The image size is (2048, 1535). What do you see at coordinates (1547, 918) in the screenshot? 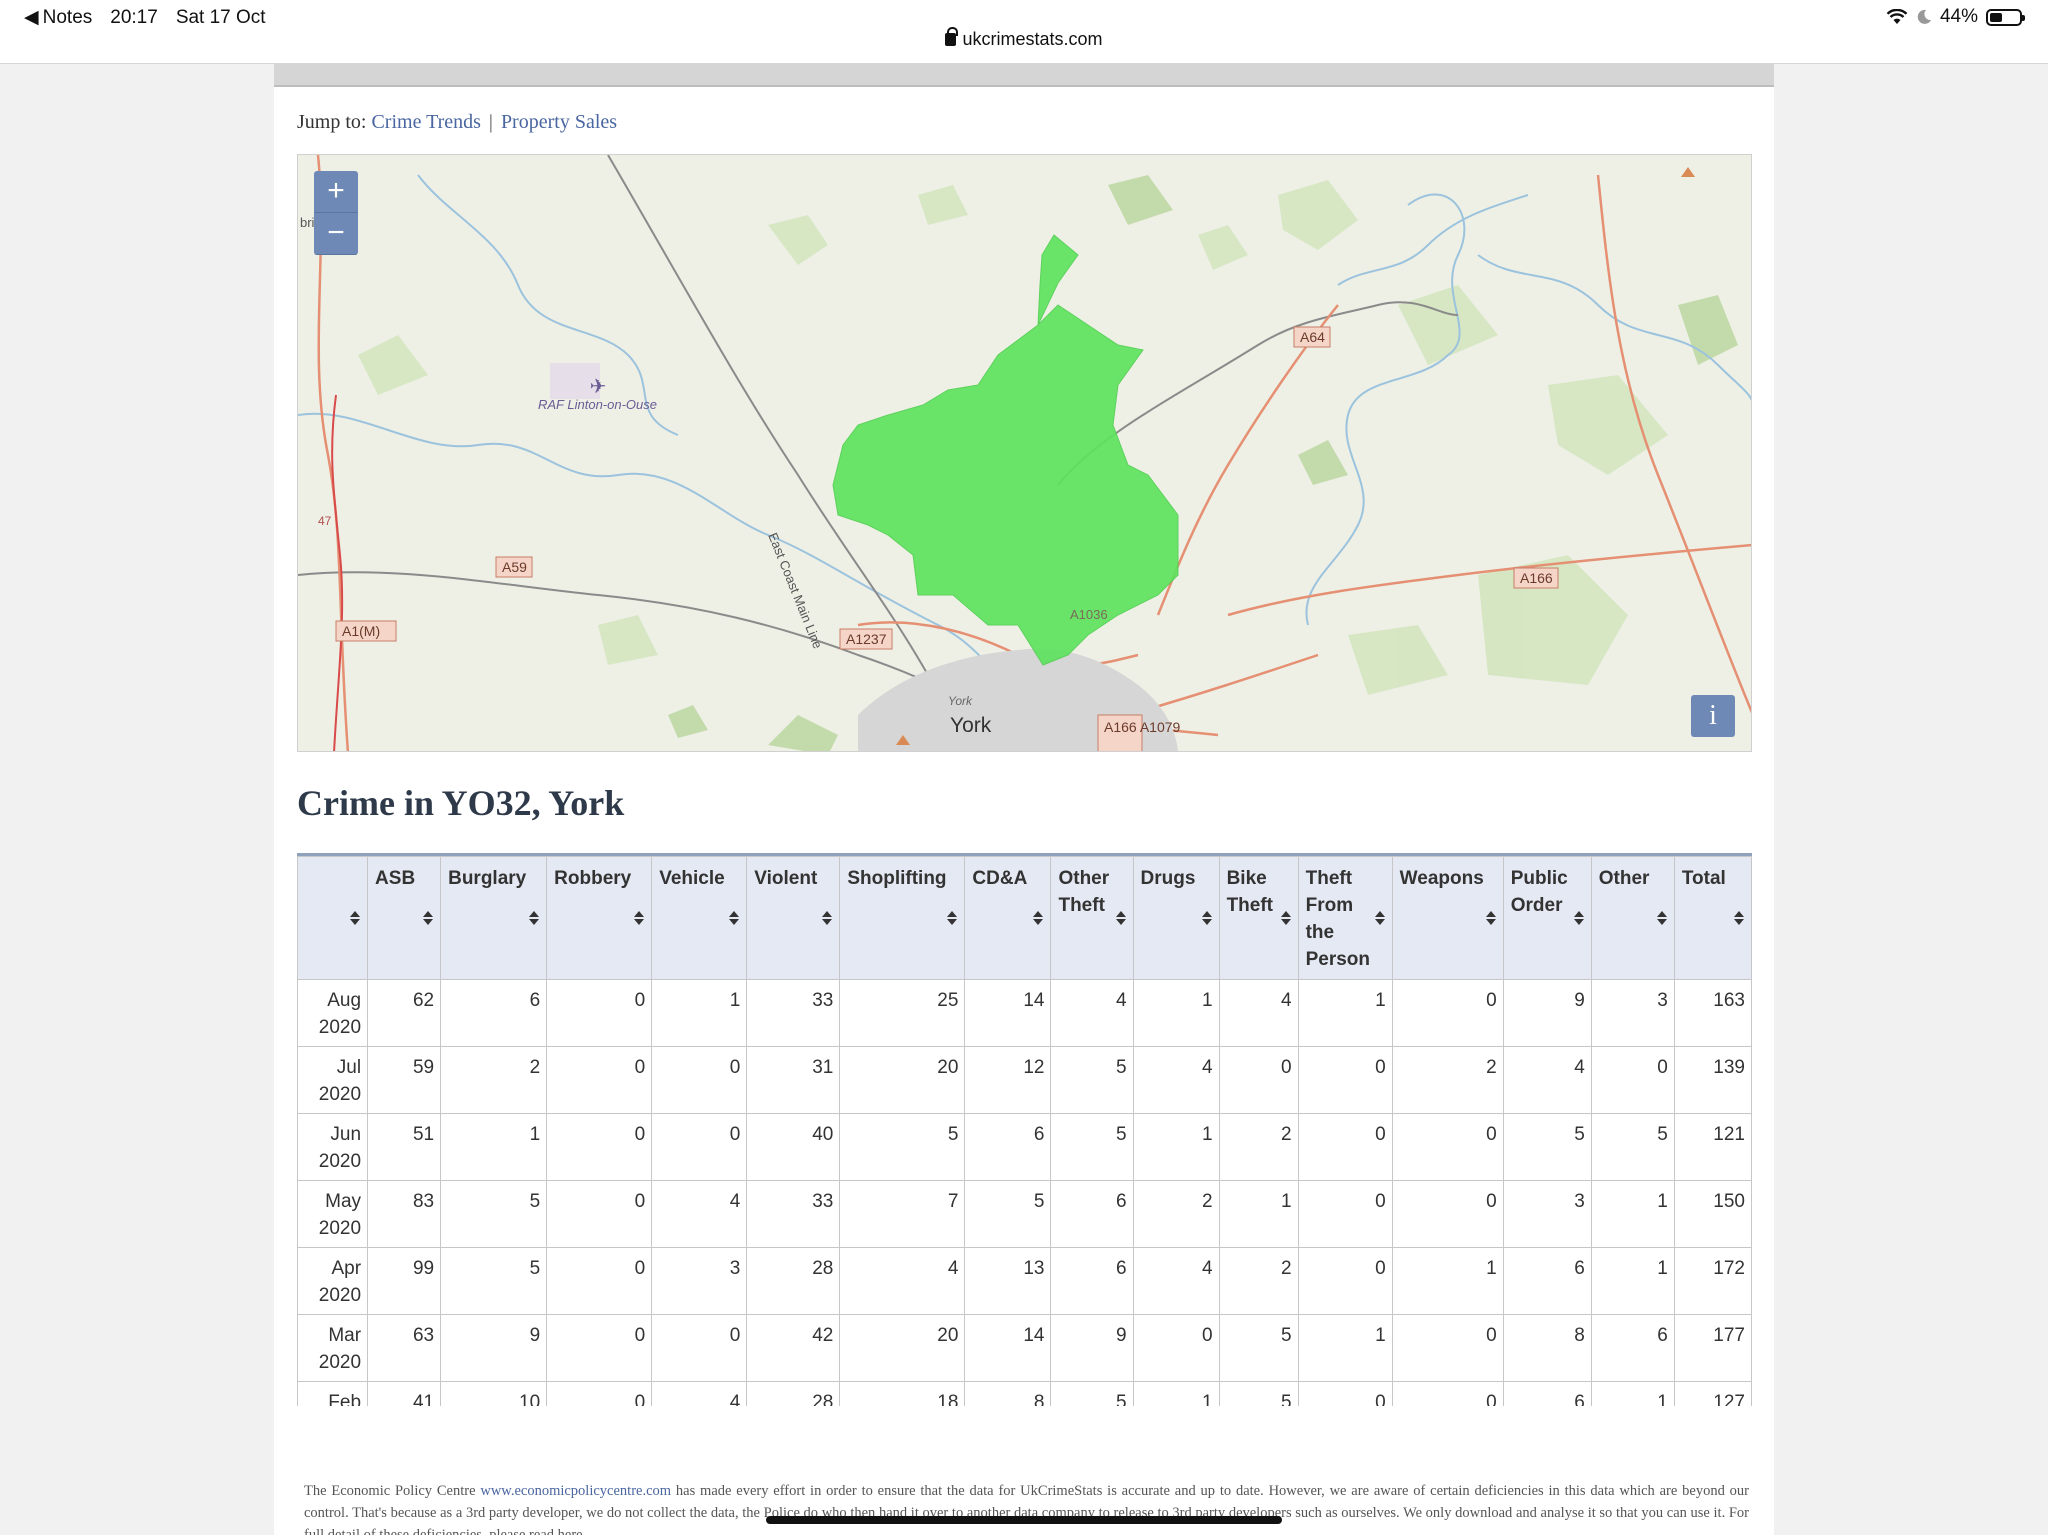
I see `column-header: Public Order` at bounding box center [1547, 918].